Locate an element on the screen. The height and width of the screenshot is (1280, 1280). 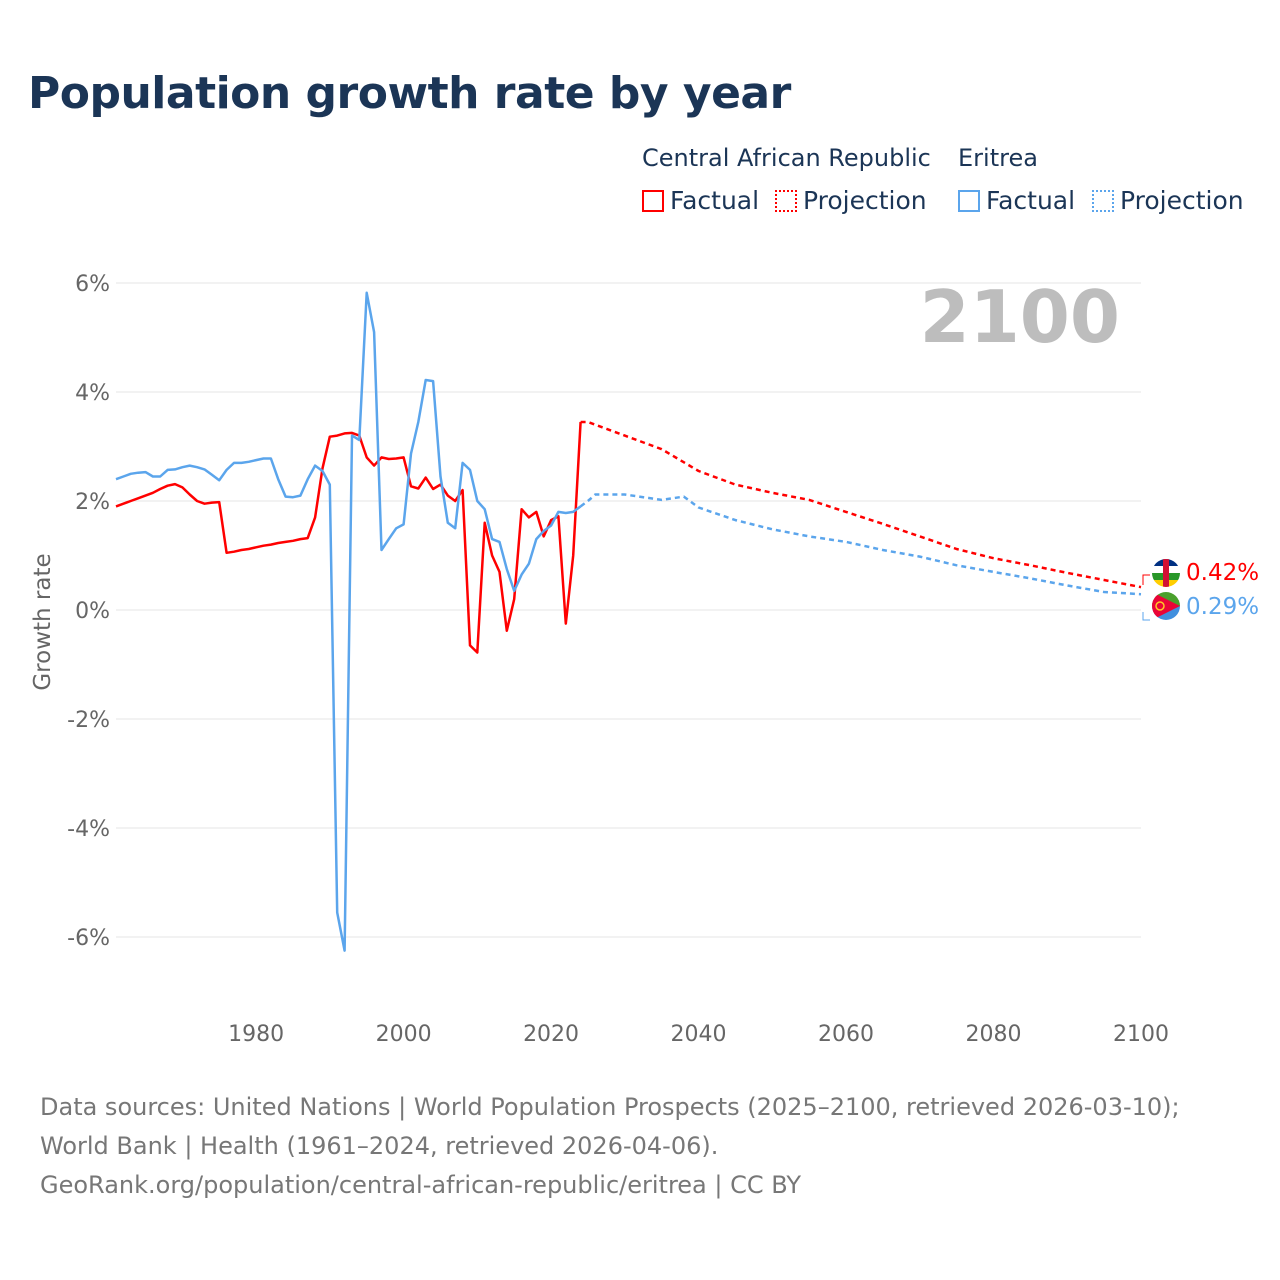
legend-car-factual: Factual is located at coordinates (700, 200).